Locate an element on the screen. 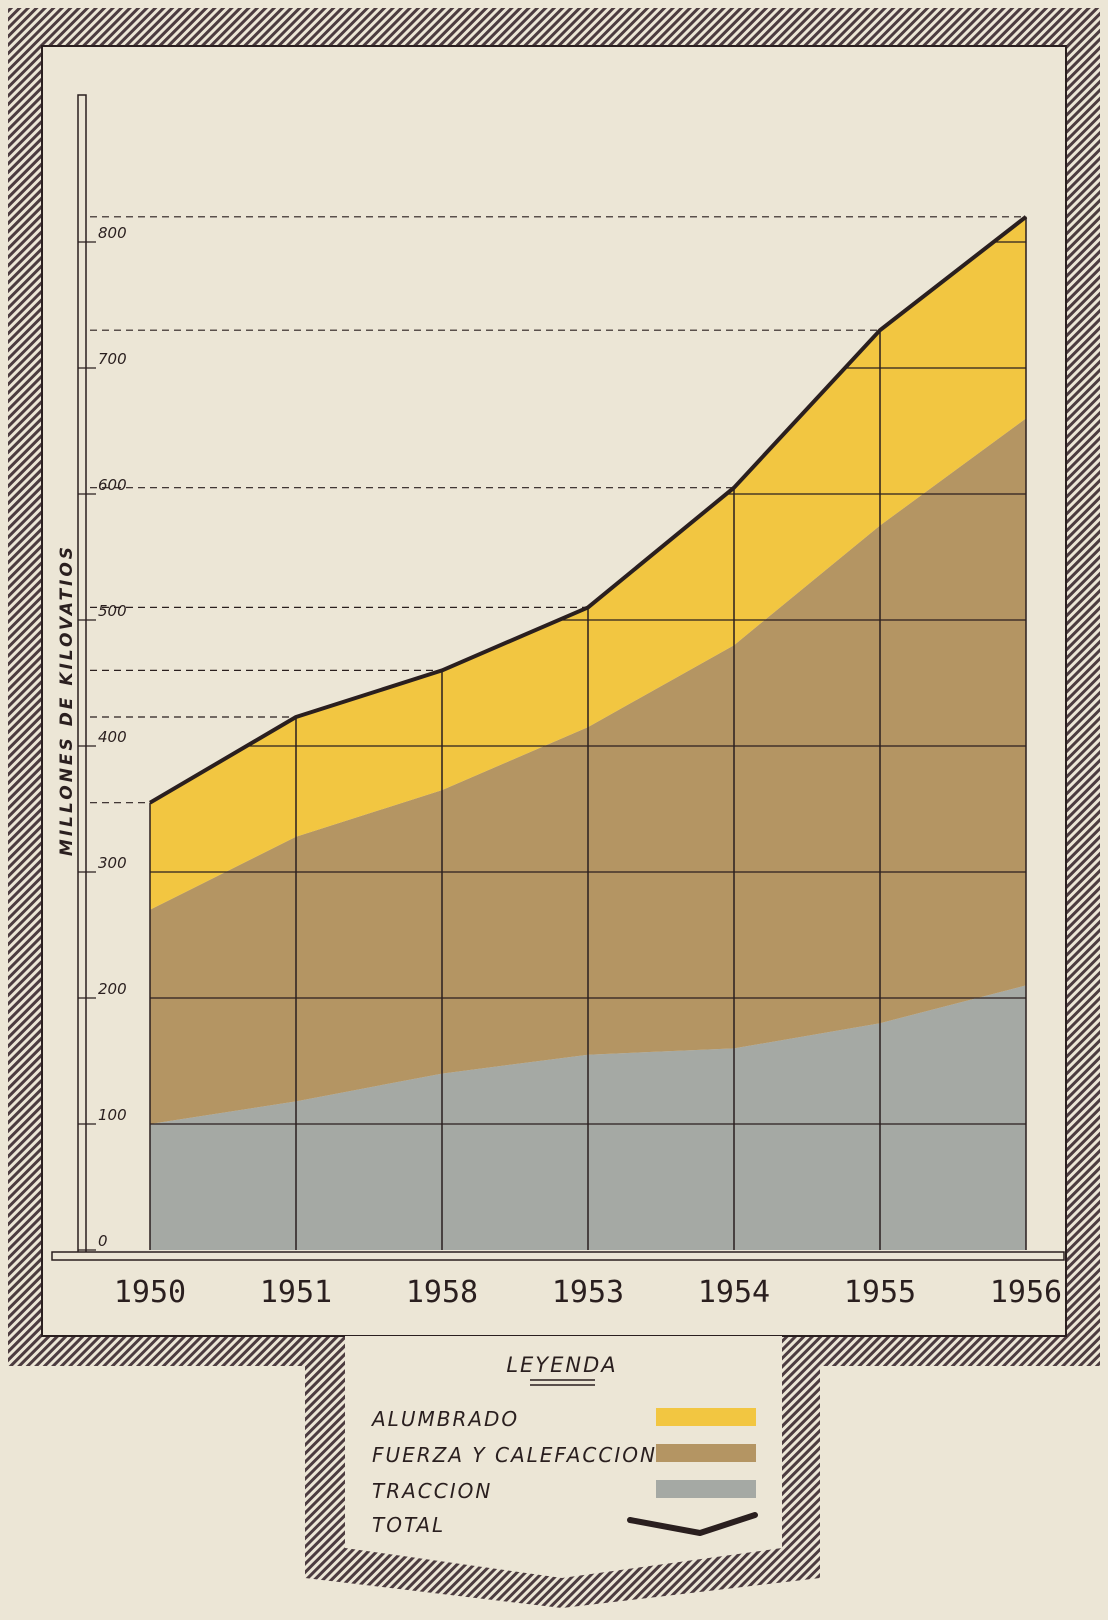  y-tick-label: 100 is located at coordinates (112, 1115).